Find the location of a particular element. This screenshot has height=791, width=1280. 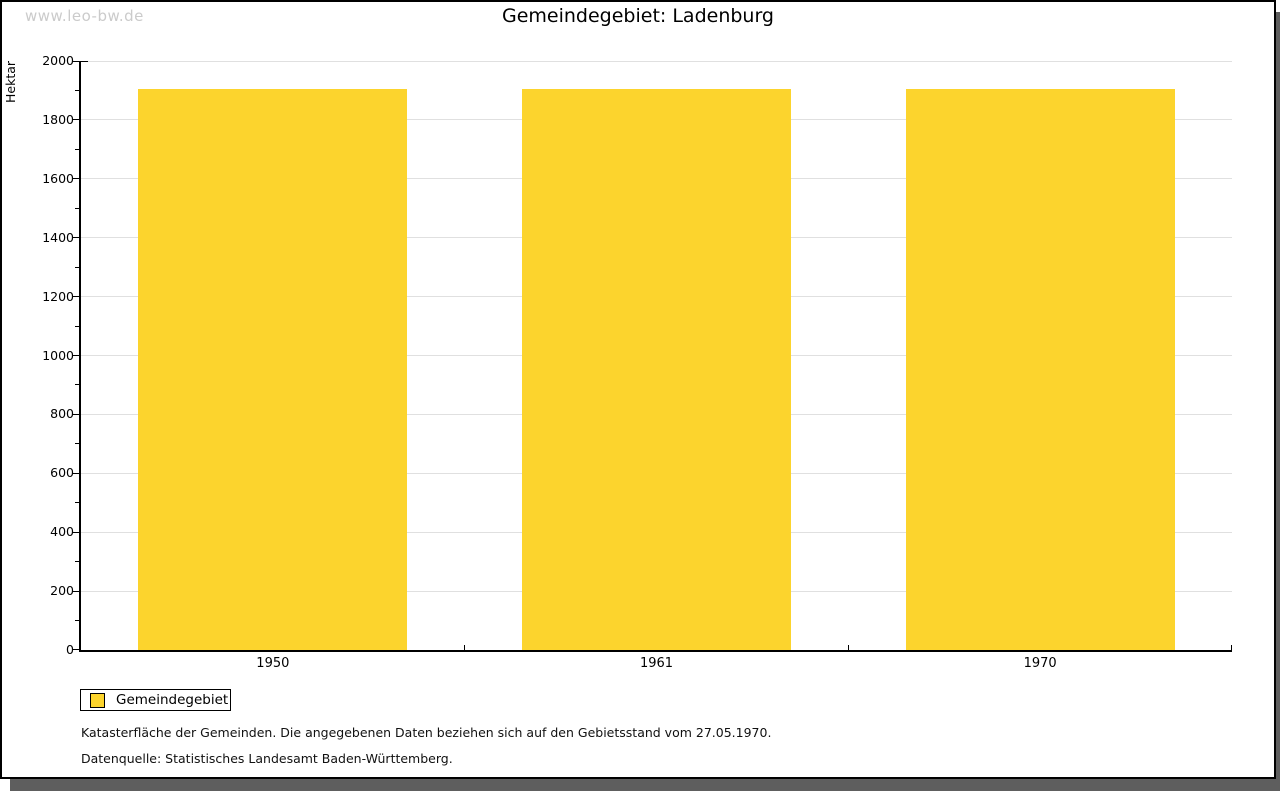

legend-swatch-icon is located at coordinates (97, 700).